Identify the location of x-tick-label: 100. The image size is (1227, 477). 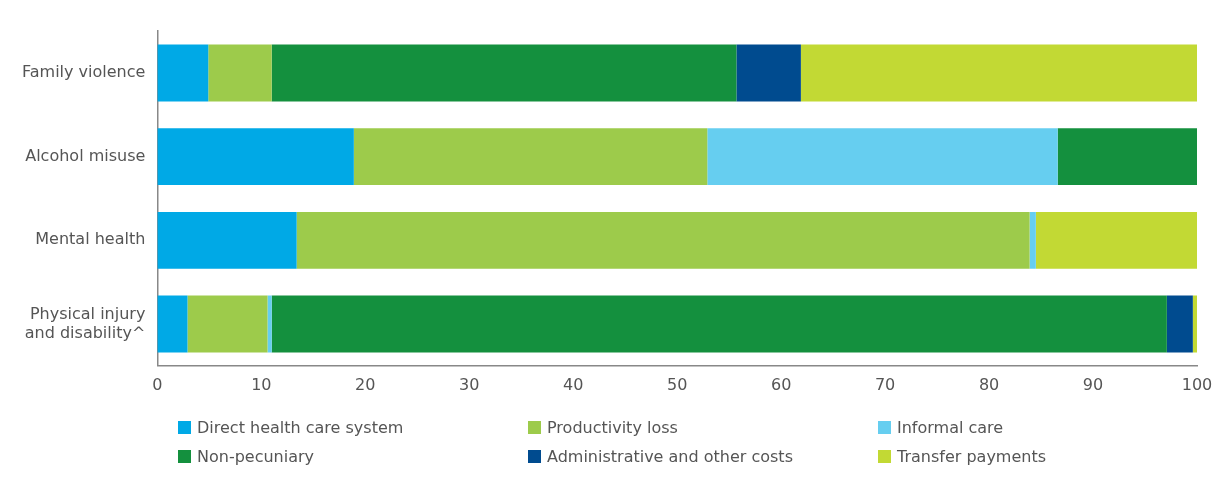
(1197, 384).